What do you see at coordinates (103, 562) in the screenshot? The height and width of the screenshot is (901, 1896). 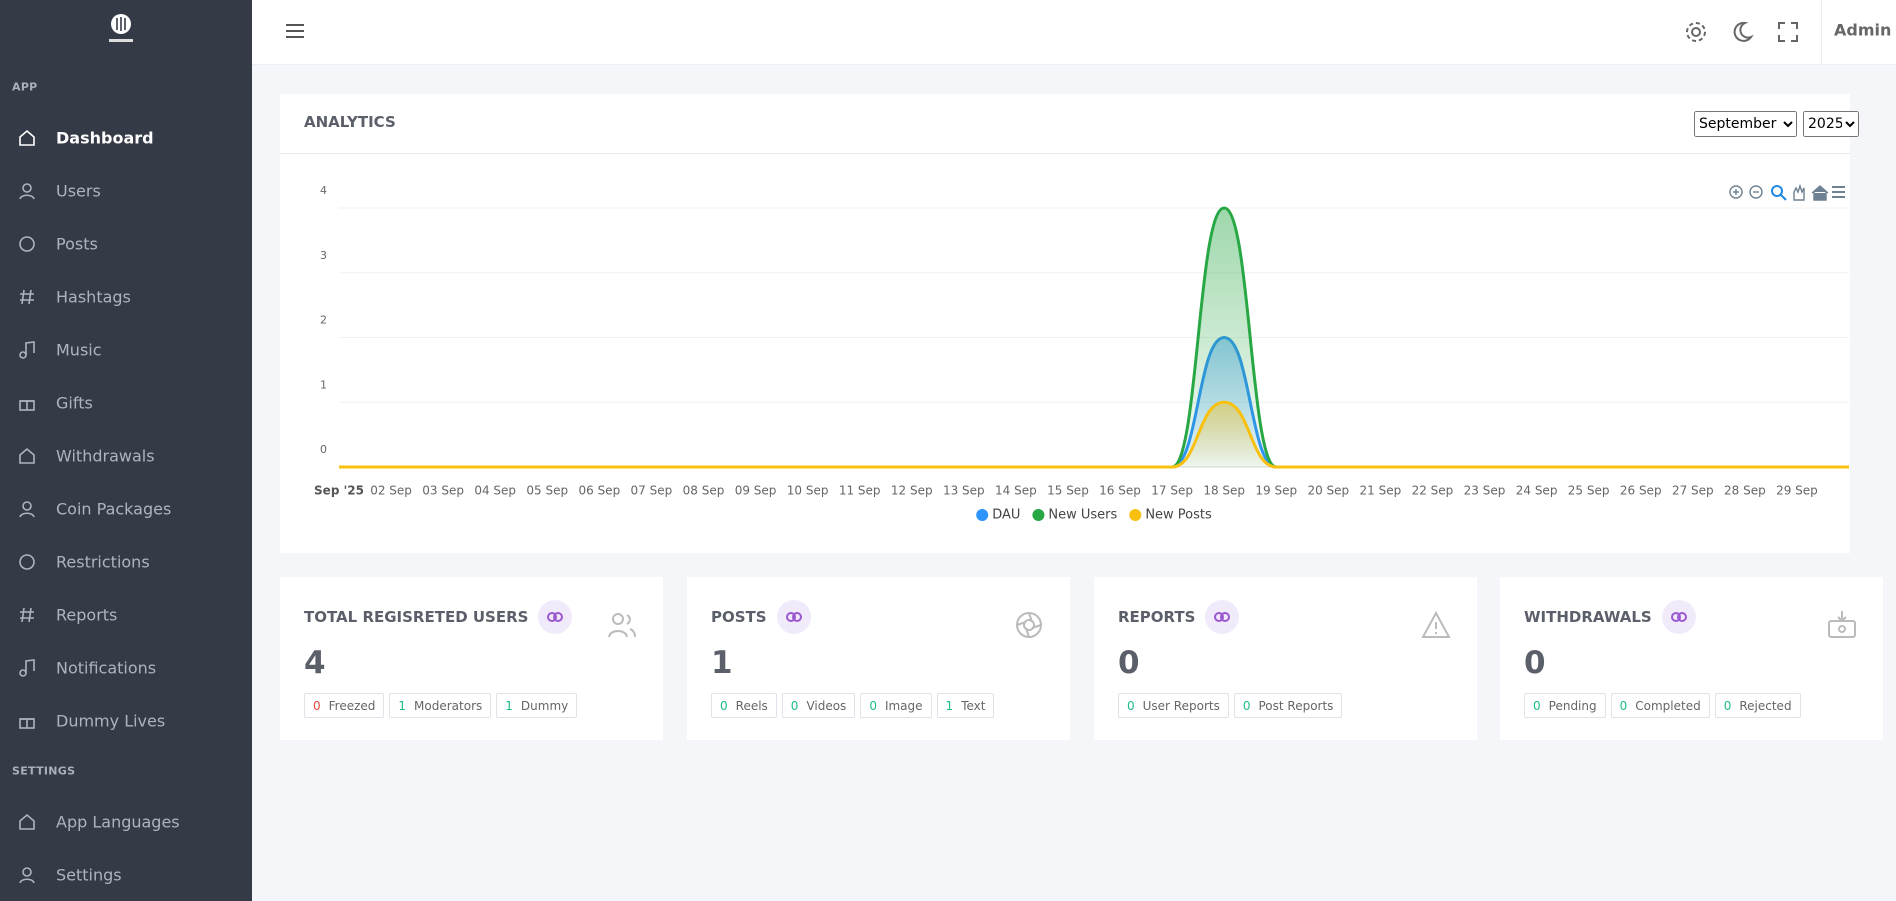 I see `menu-item: Restrictions` at bounding box center [103, 562].